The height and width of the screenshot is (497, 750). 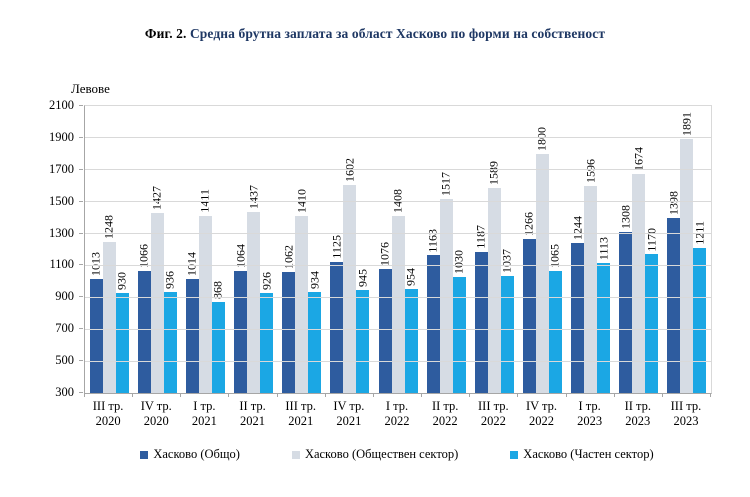 What do you see at coordinates (494, 277) in the screenshot?
I see `bar: 1589` at bounding box center [494, 277].